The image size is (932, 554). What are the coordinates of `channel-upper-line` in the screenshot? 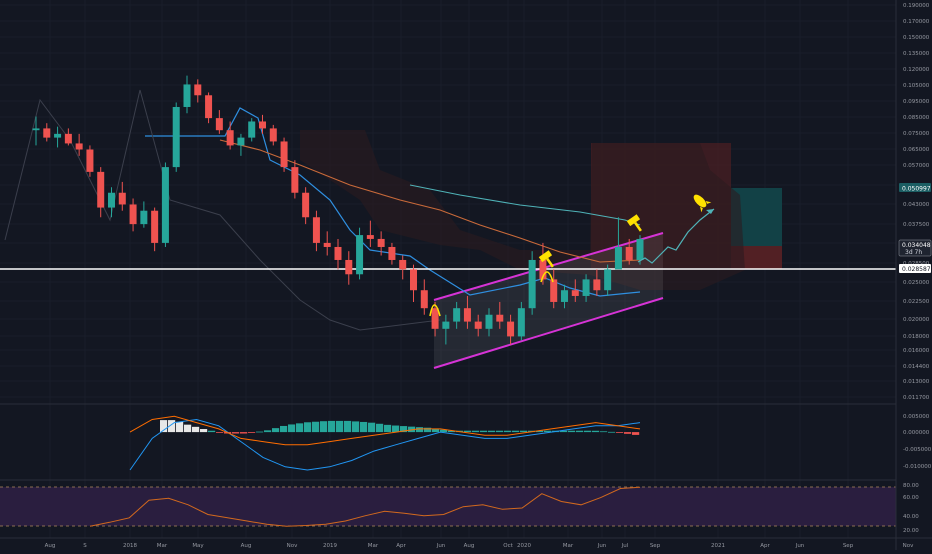 It's located at (548, 266).